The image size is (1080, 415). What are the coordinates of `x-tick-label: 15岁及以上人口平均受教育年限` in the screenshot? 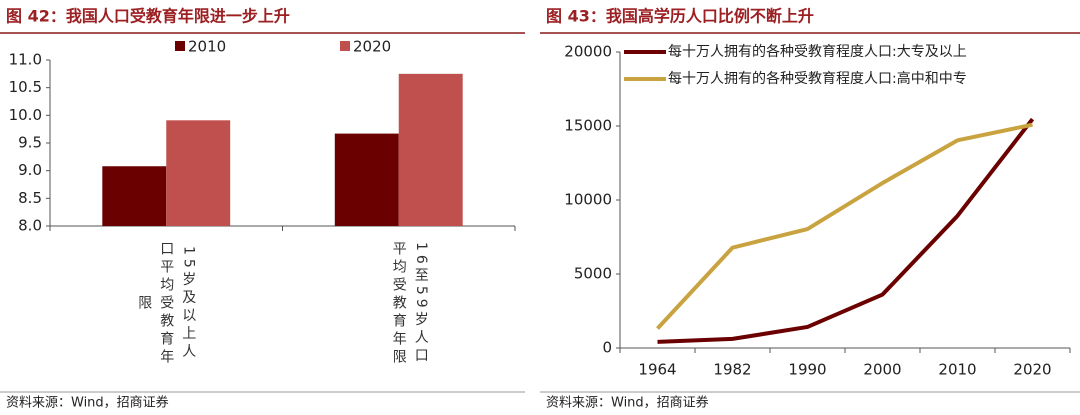 It's located at (166, 304).